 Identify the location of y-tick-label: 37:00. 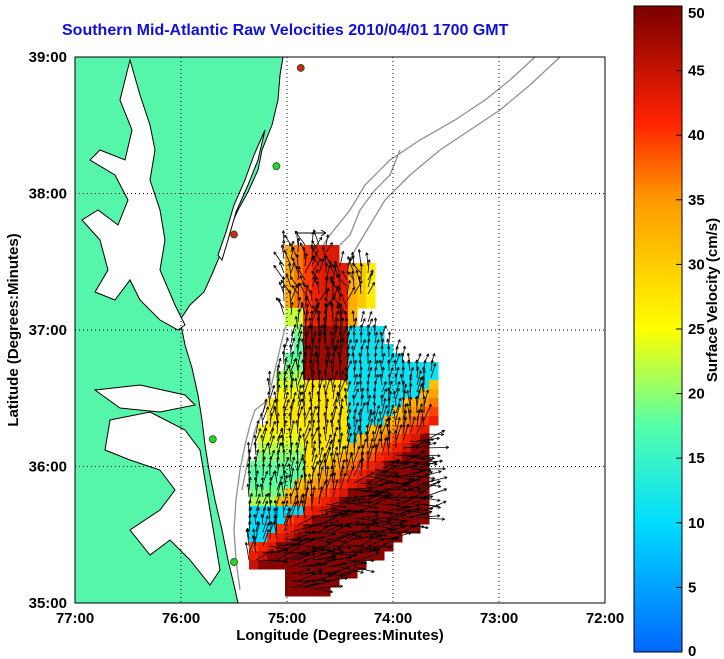
(48, 330).